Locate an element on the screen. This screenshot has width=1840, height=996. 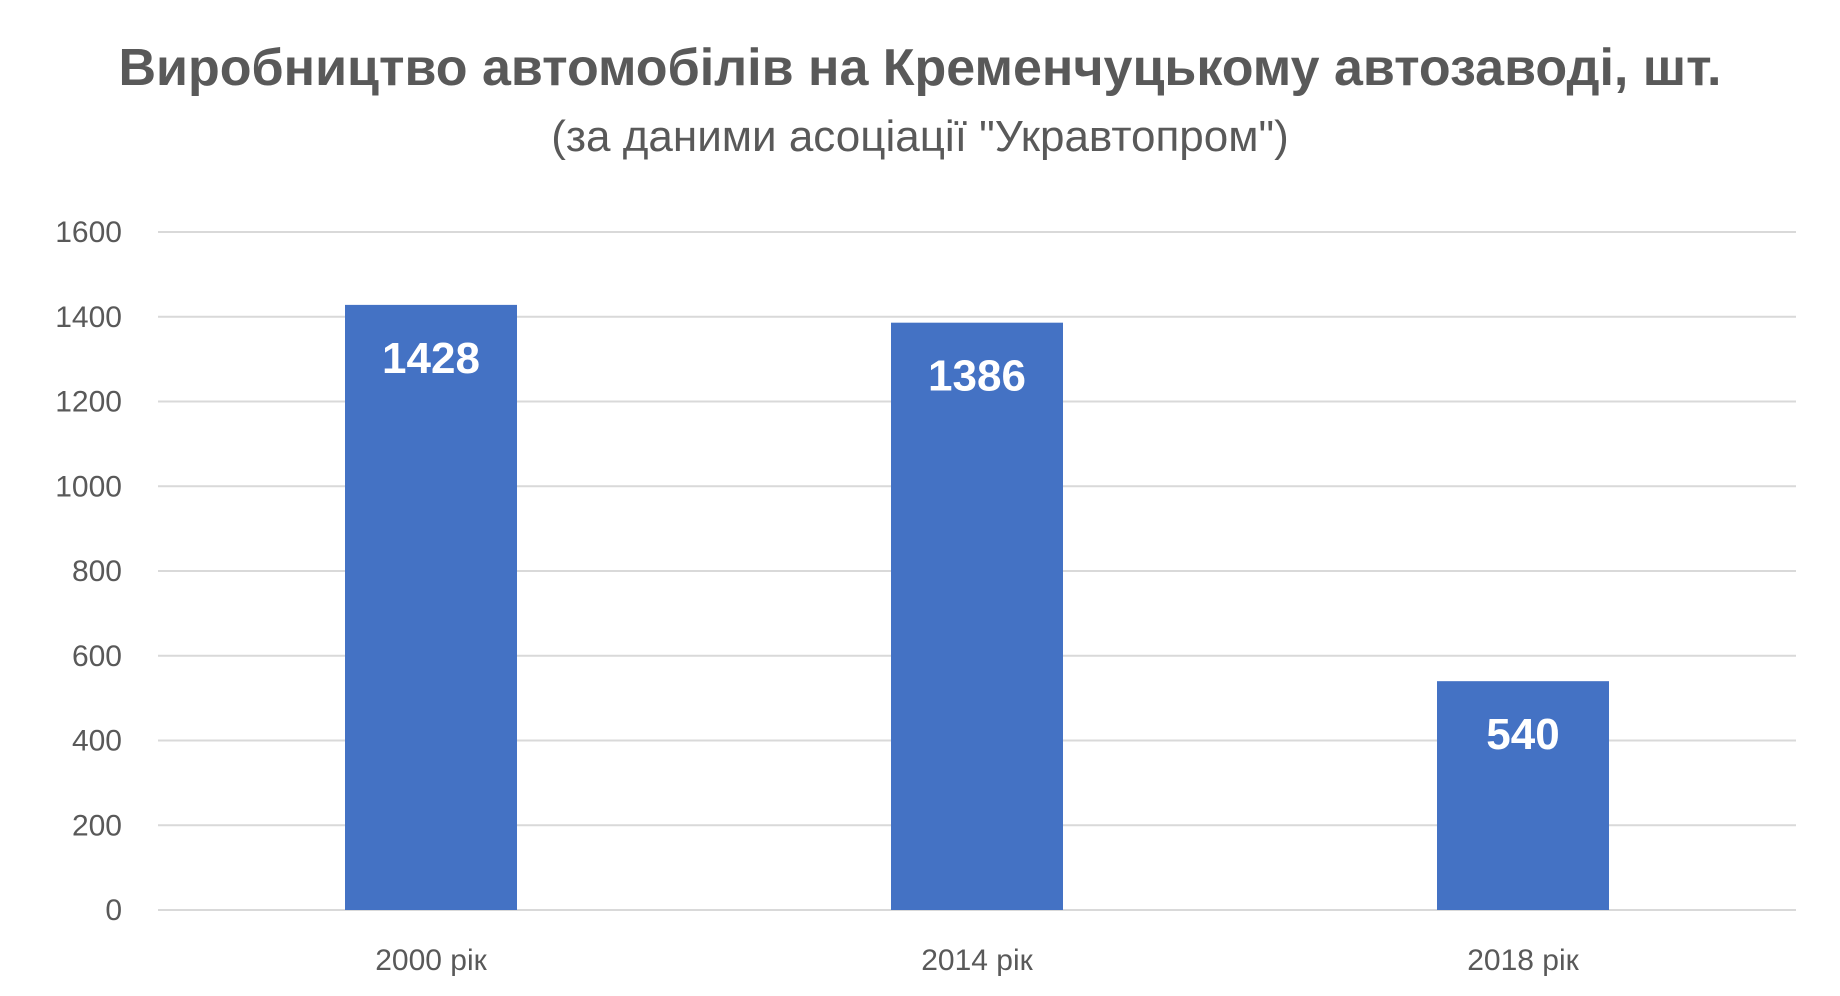
x-category-label: 2014 рік is located at coordinates (977, 960).